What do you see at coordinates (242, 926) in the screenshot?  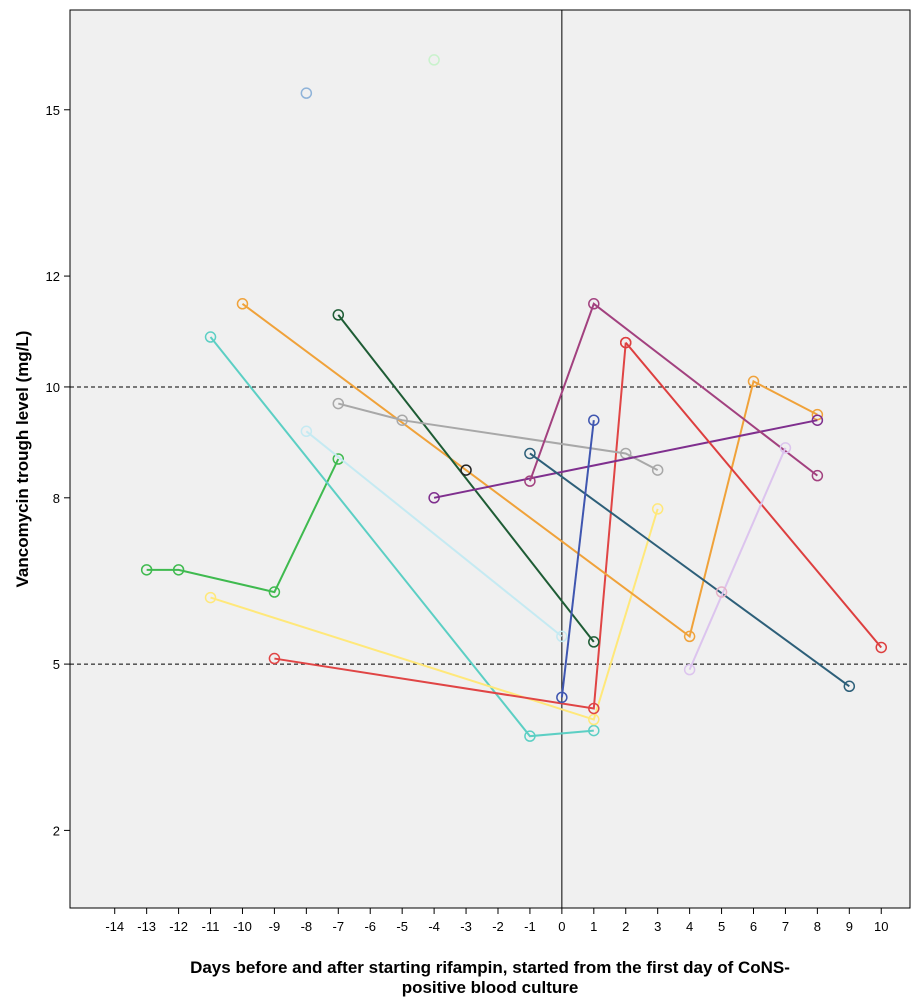 I see `x-tick-label: -10` at bounding box center [242, 926].